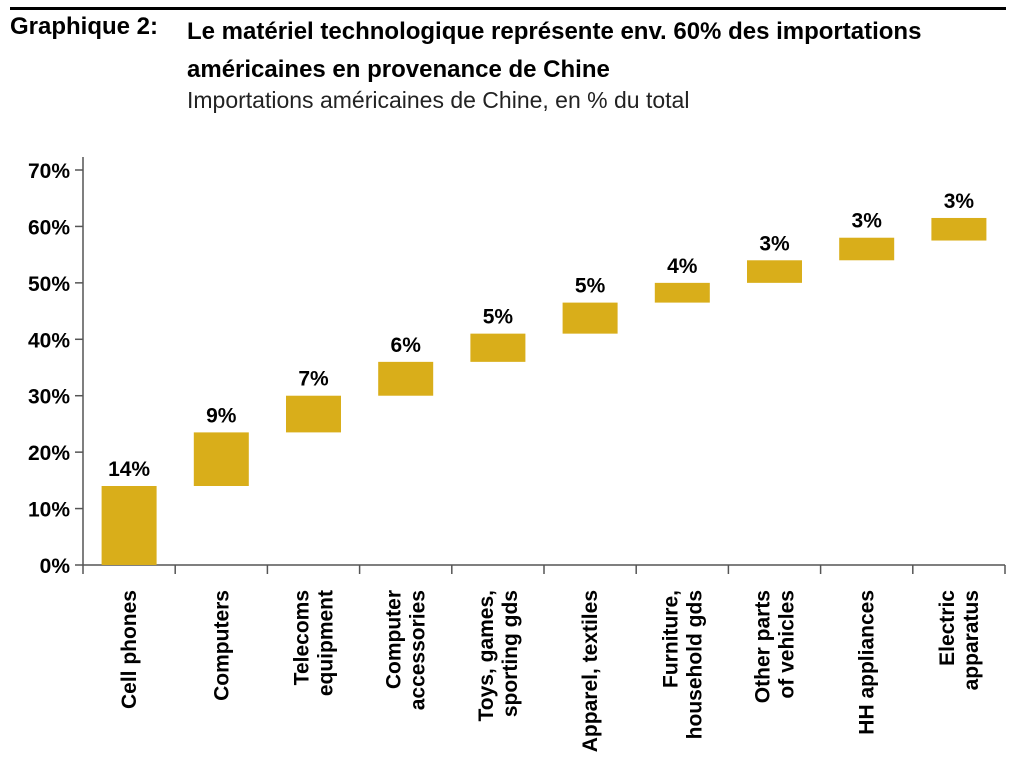 The width and height of the screenshot is (1010, 771). Describe the element at coordinates (313, 379) in the screenshot. I see `data-label: 7%` at that location.